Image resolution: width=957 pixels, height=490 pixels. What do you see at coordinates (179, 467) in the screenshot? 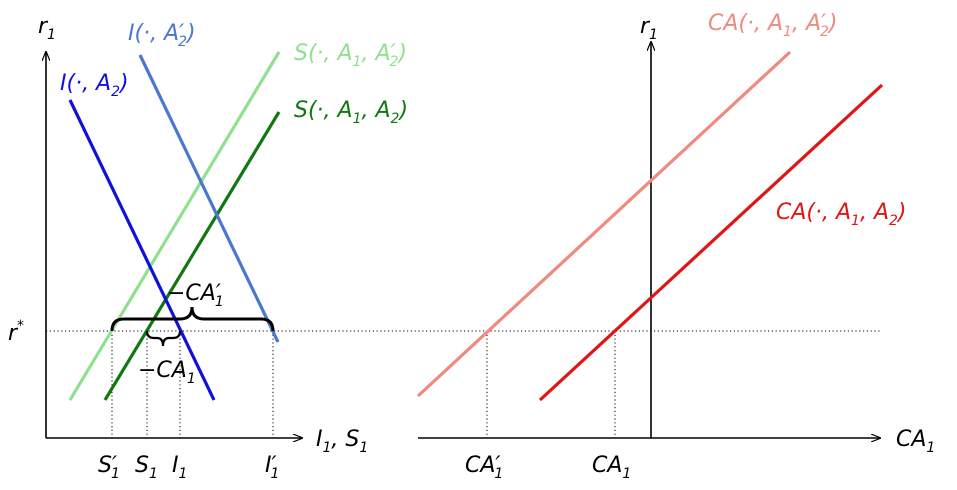
I see `tick-label-I1: I1` at bounding box center [179, 467].